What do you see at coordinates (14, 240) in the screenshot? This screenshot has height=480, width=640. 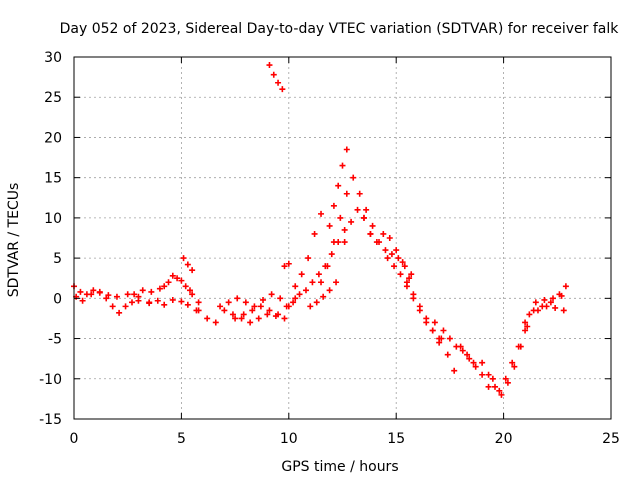 I see `y-axis-label: SDTVAR / TECUs` at bounding box center [14, 240].